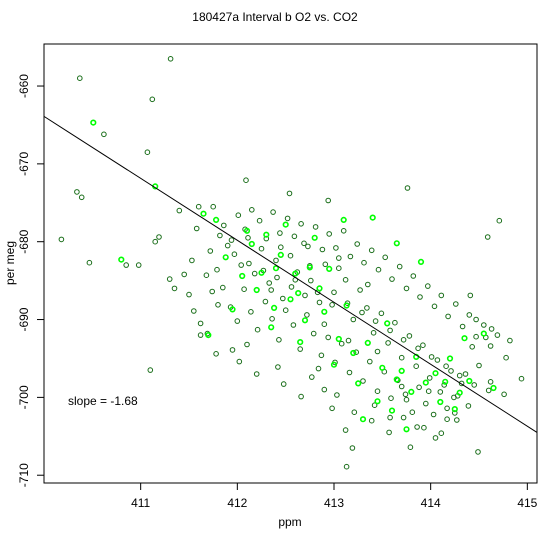  I want to click on y-tick-label: -680, so click(24, 241).